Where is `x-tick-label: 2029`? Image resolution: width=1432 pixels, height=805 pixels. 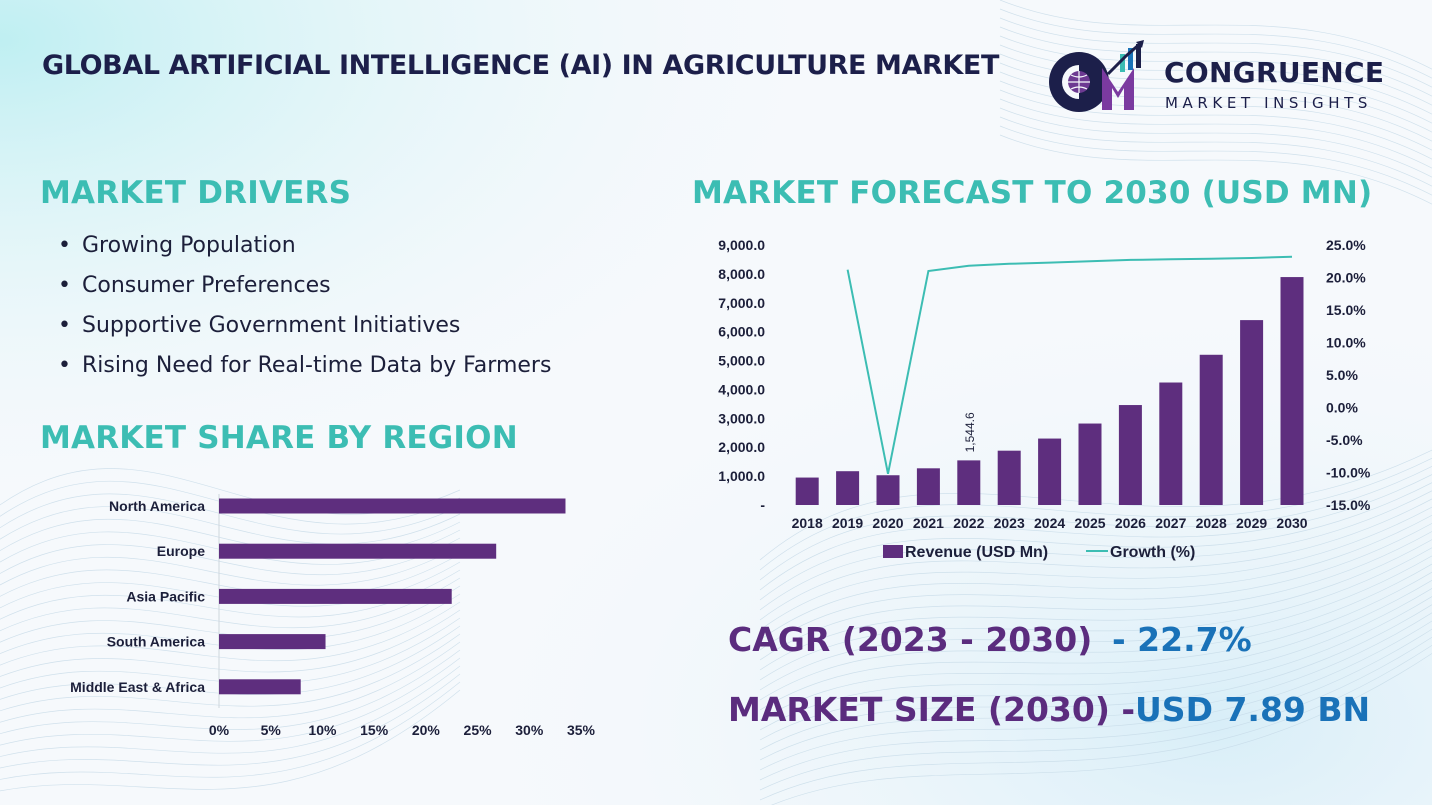 x-tick-label: 2029 is located at coordinates (1251, 523).